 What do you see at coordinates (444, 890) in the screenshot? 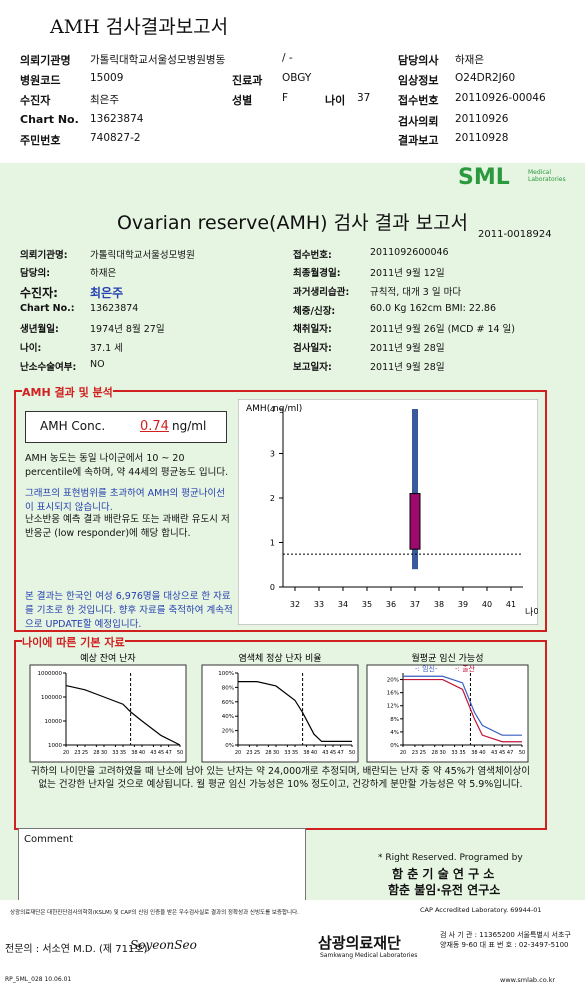
I see `rights: 함춘 불임·유전 연구소` at bounding box center [444, 890].